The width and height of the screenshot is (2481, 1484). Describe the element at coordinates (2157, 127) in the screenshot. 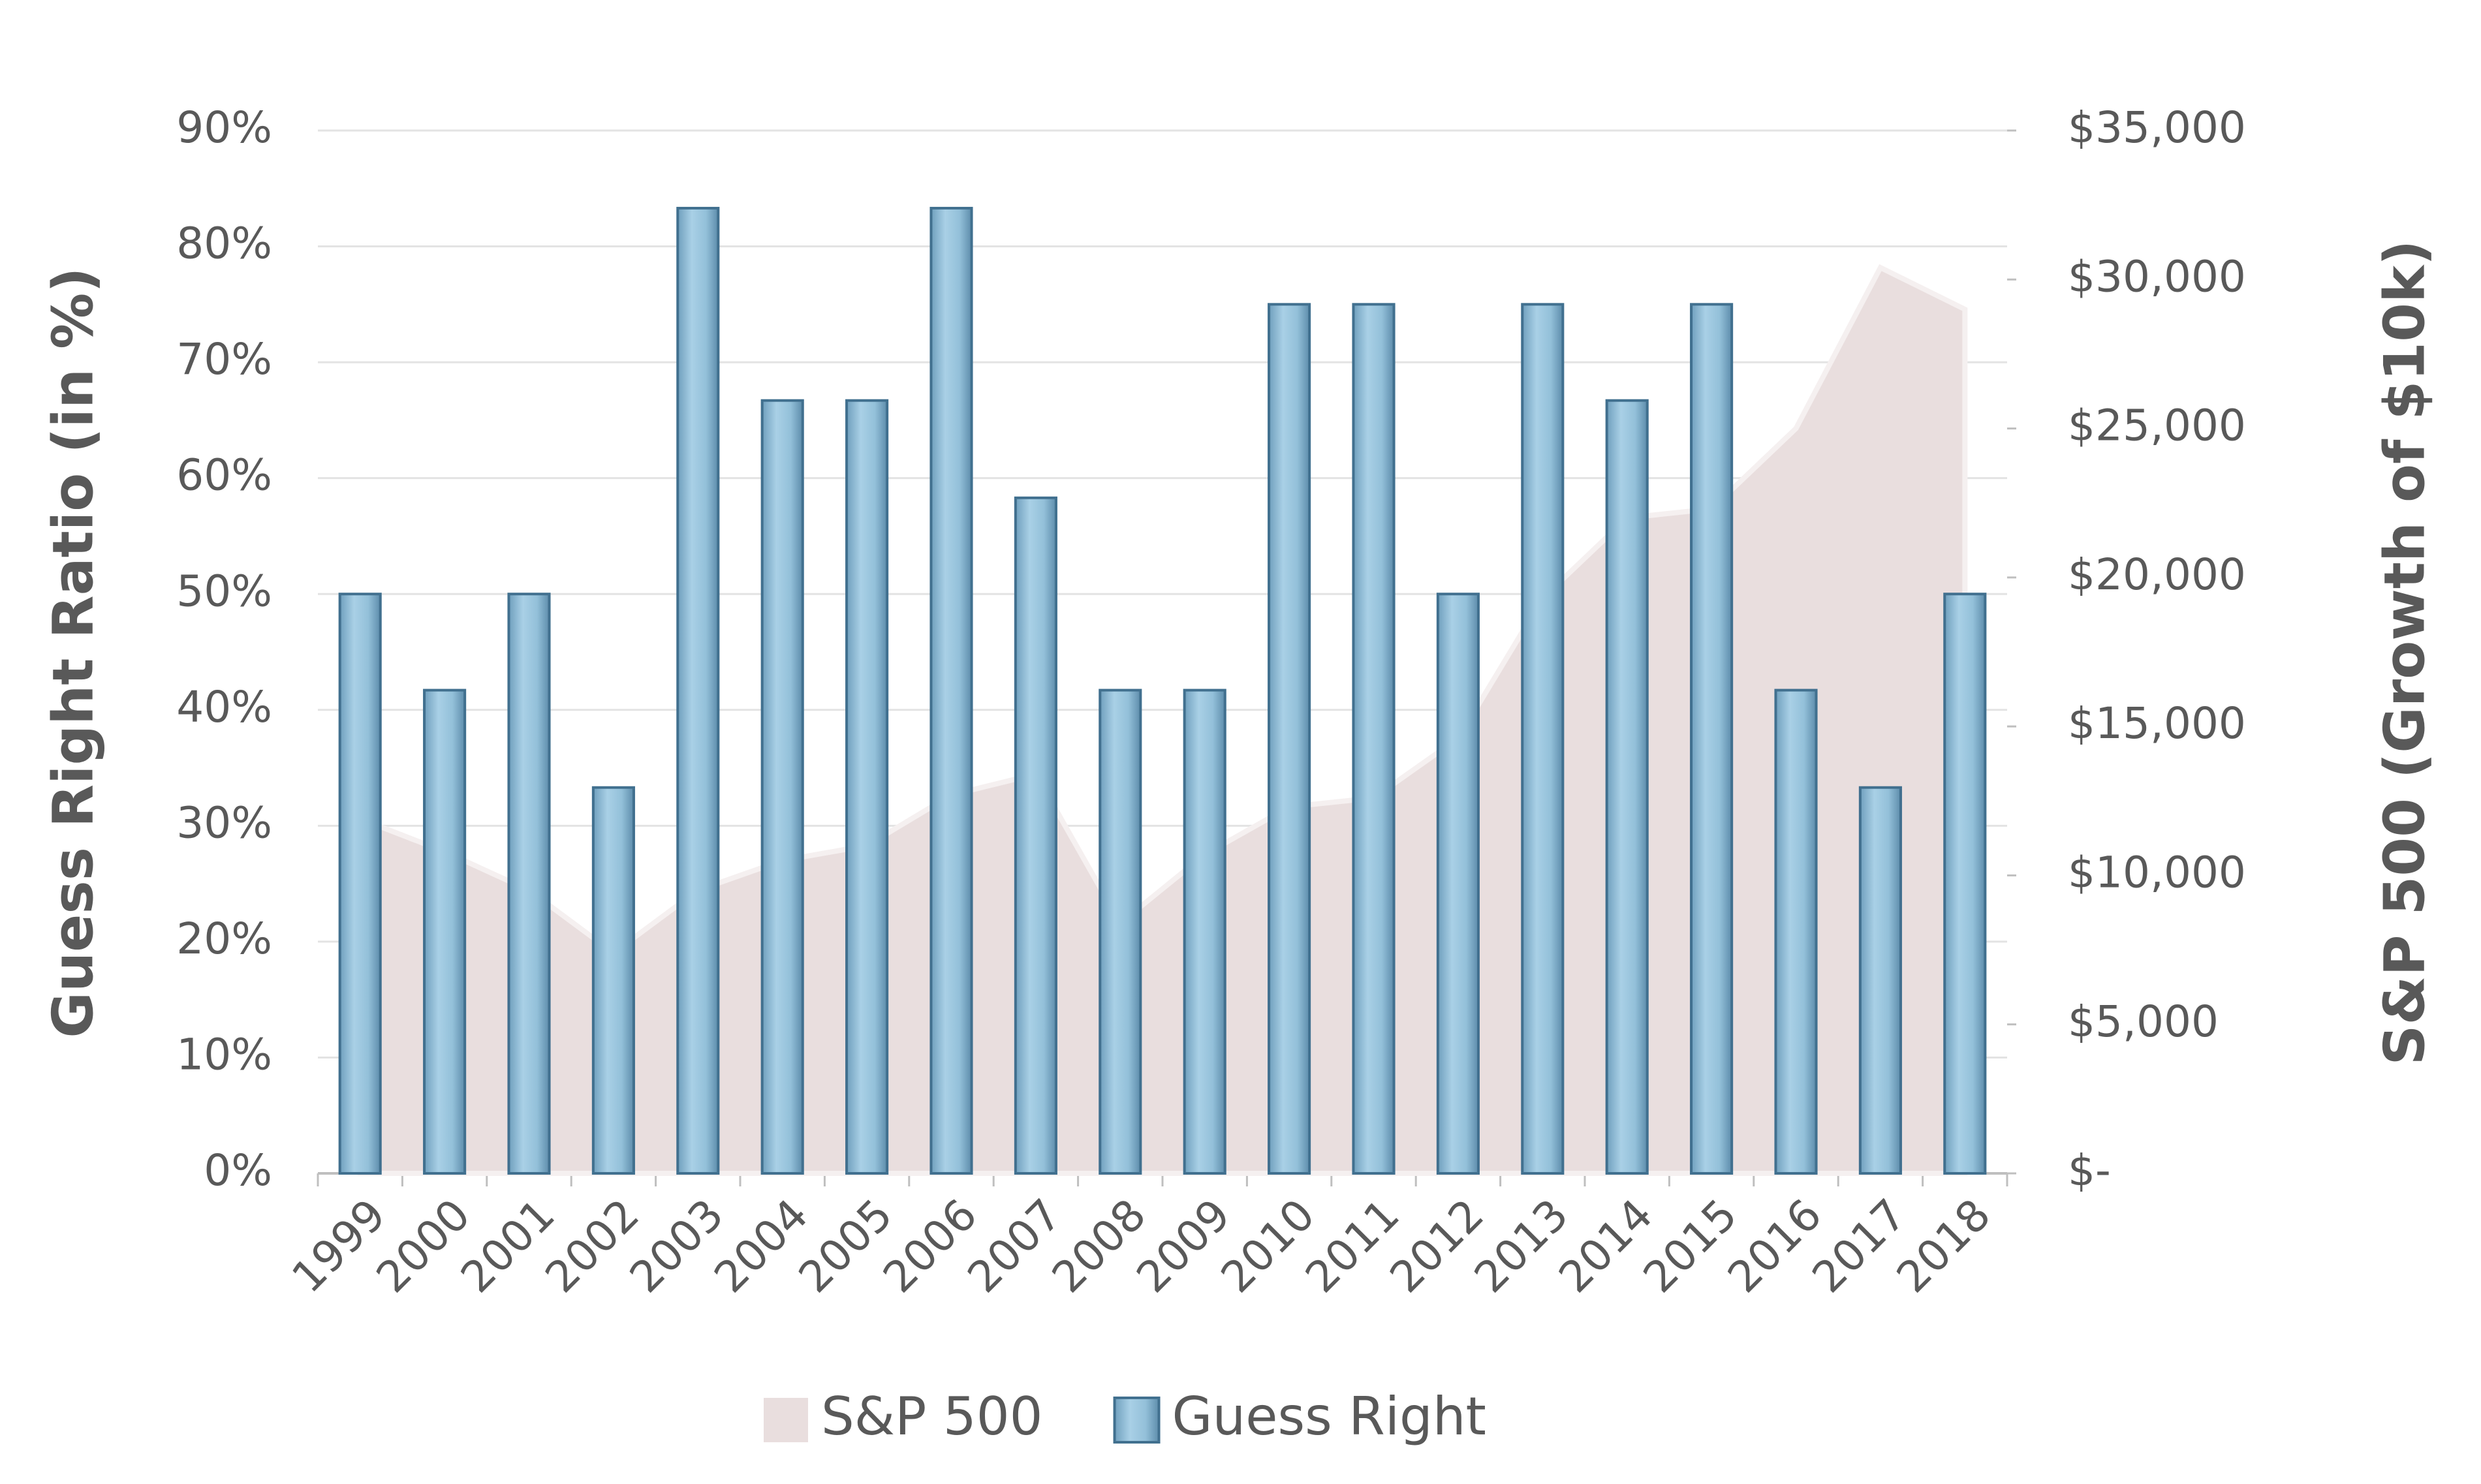

I see `y2-tick-label: $35,000` at that location.